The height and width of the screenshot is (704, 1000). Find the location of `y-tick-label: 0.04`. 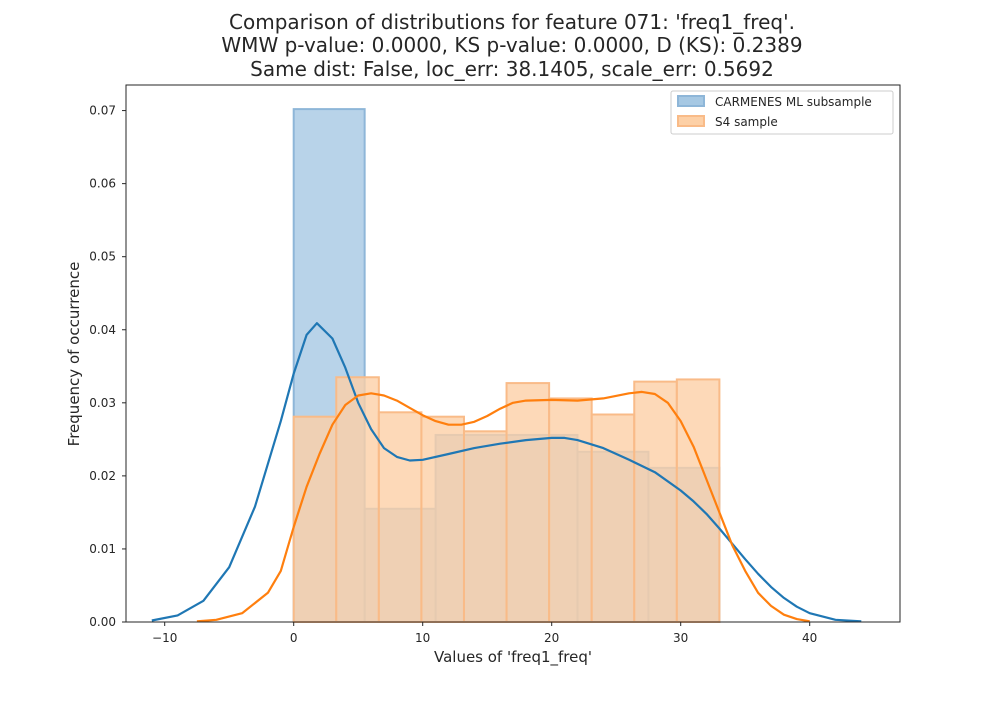

y-tick-label: 0.04 is located at coordinates (102, 330).